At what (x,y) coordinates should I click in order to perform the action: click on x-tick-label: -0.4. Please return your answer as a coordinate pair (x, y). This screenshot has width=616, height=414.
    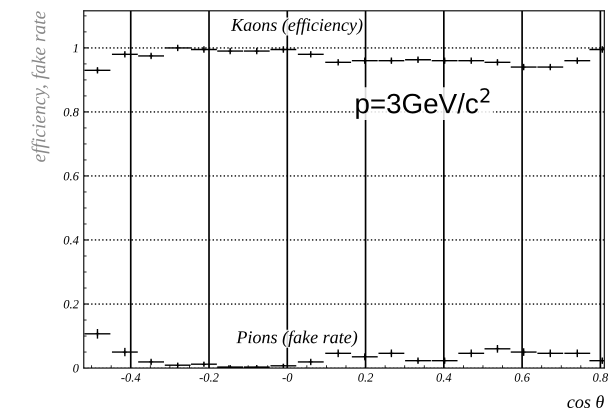
    Looking at the image, I should click on (130, 377).